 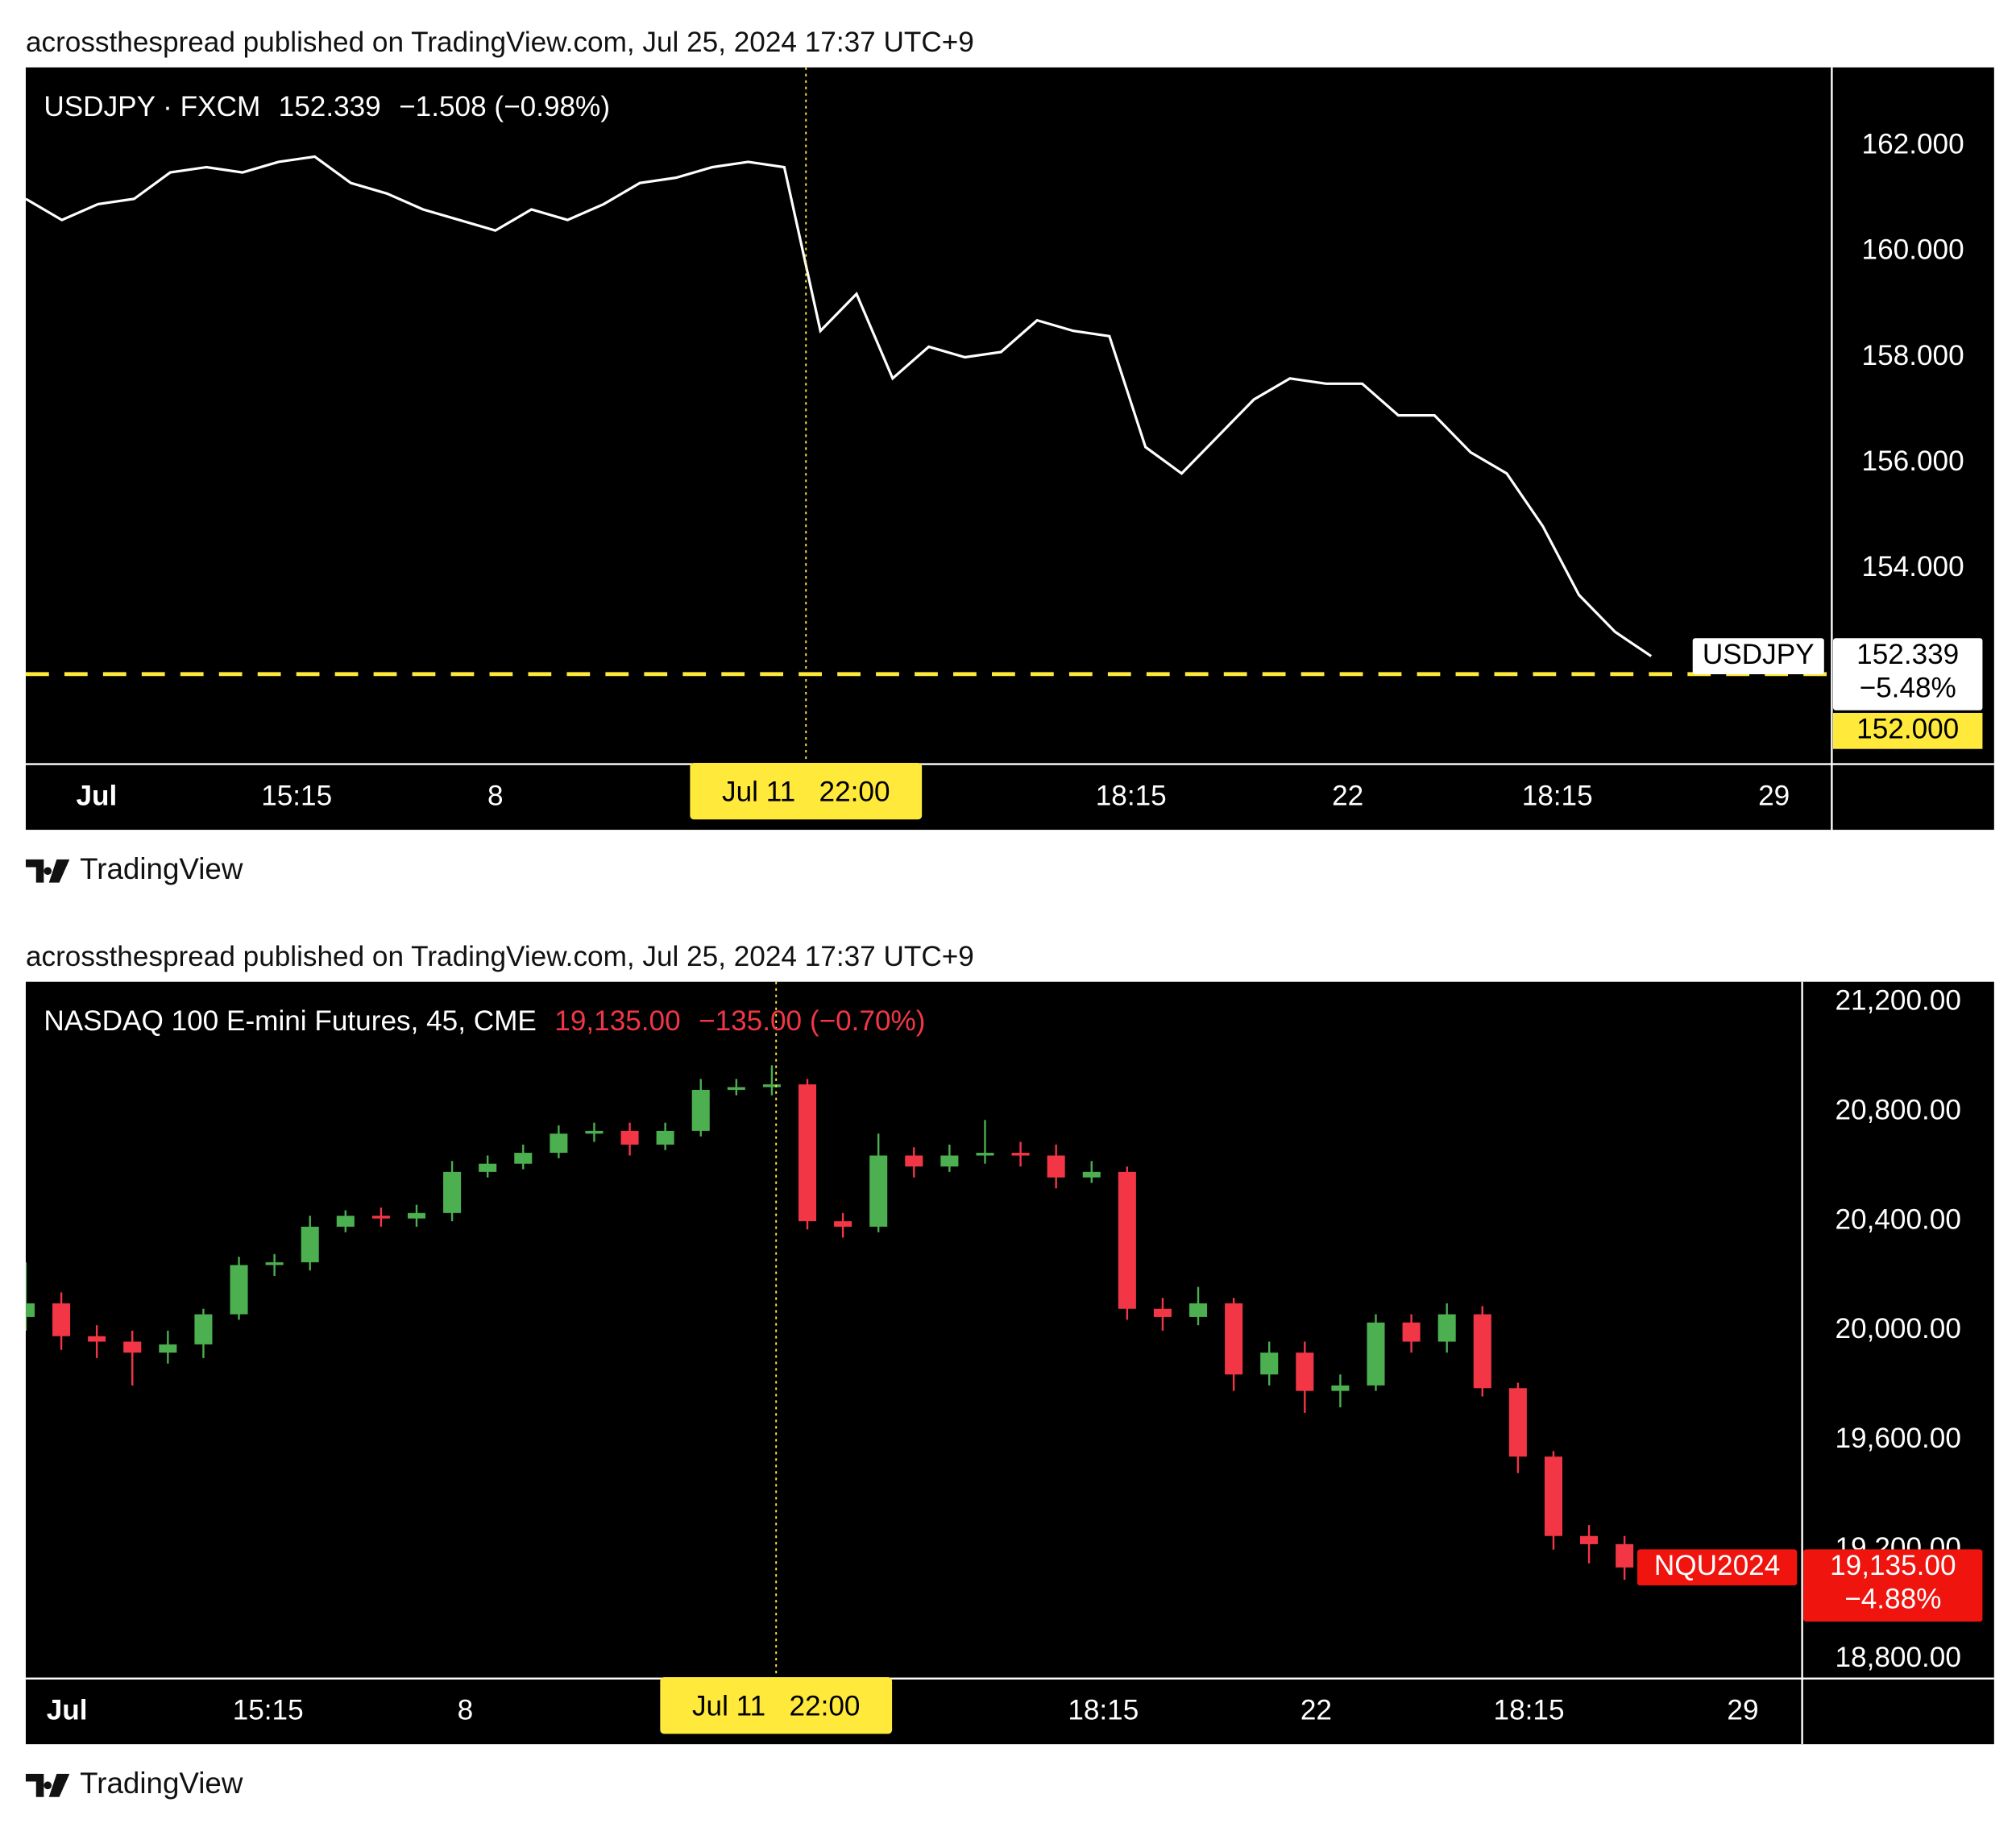 What do you see at coordinates (1907, 654) in the screenshot?
I see `tag-value: 152.339` at bounding box center [1907, 654].